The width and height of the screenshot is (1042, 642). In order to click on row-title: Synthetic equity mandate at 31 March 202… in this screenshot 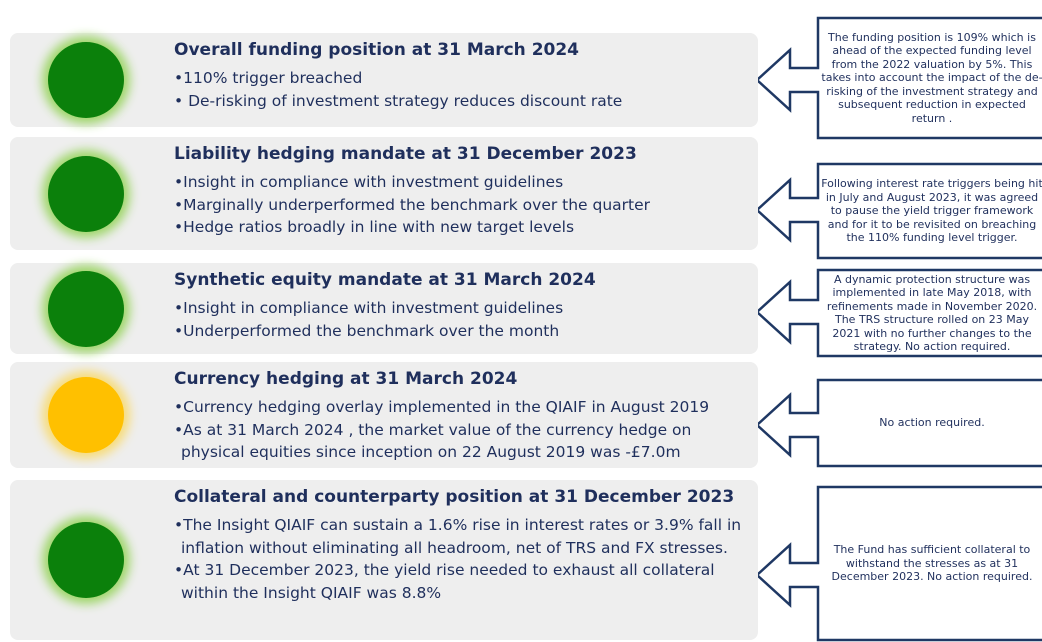, I will do `click(385, 280)`.